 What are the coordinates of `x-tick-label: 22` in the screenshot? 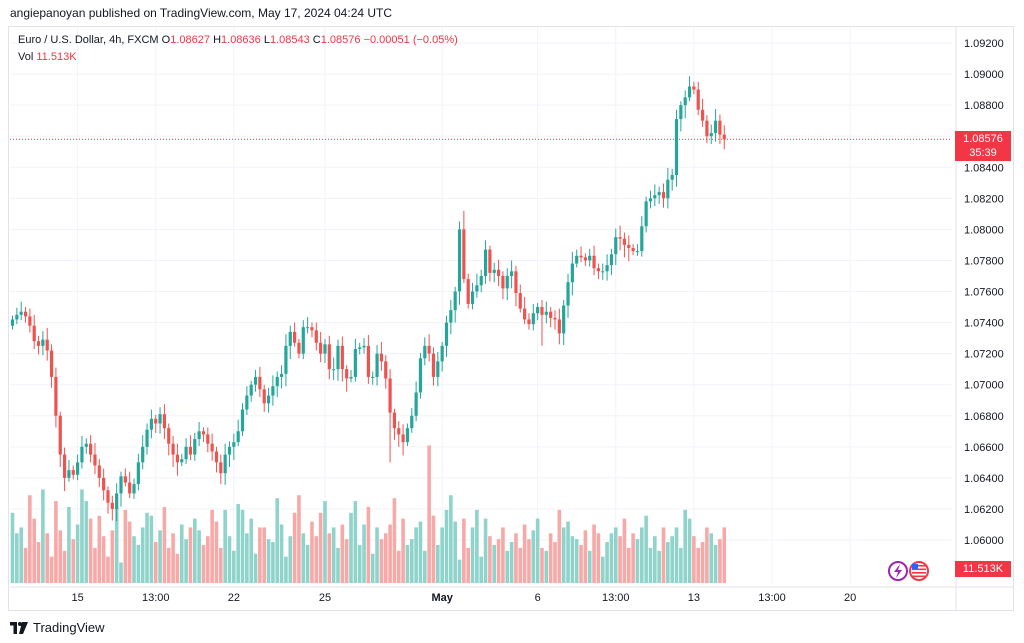 It's located at (234, 598).